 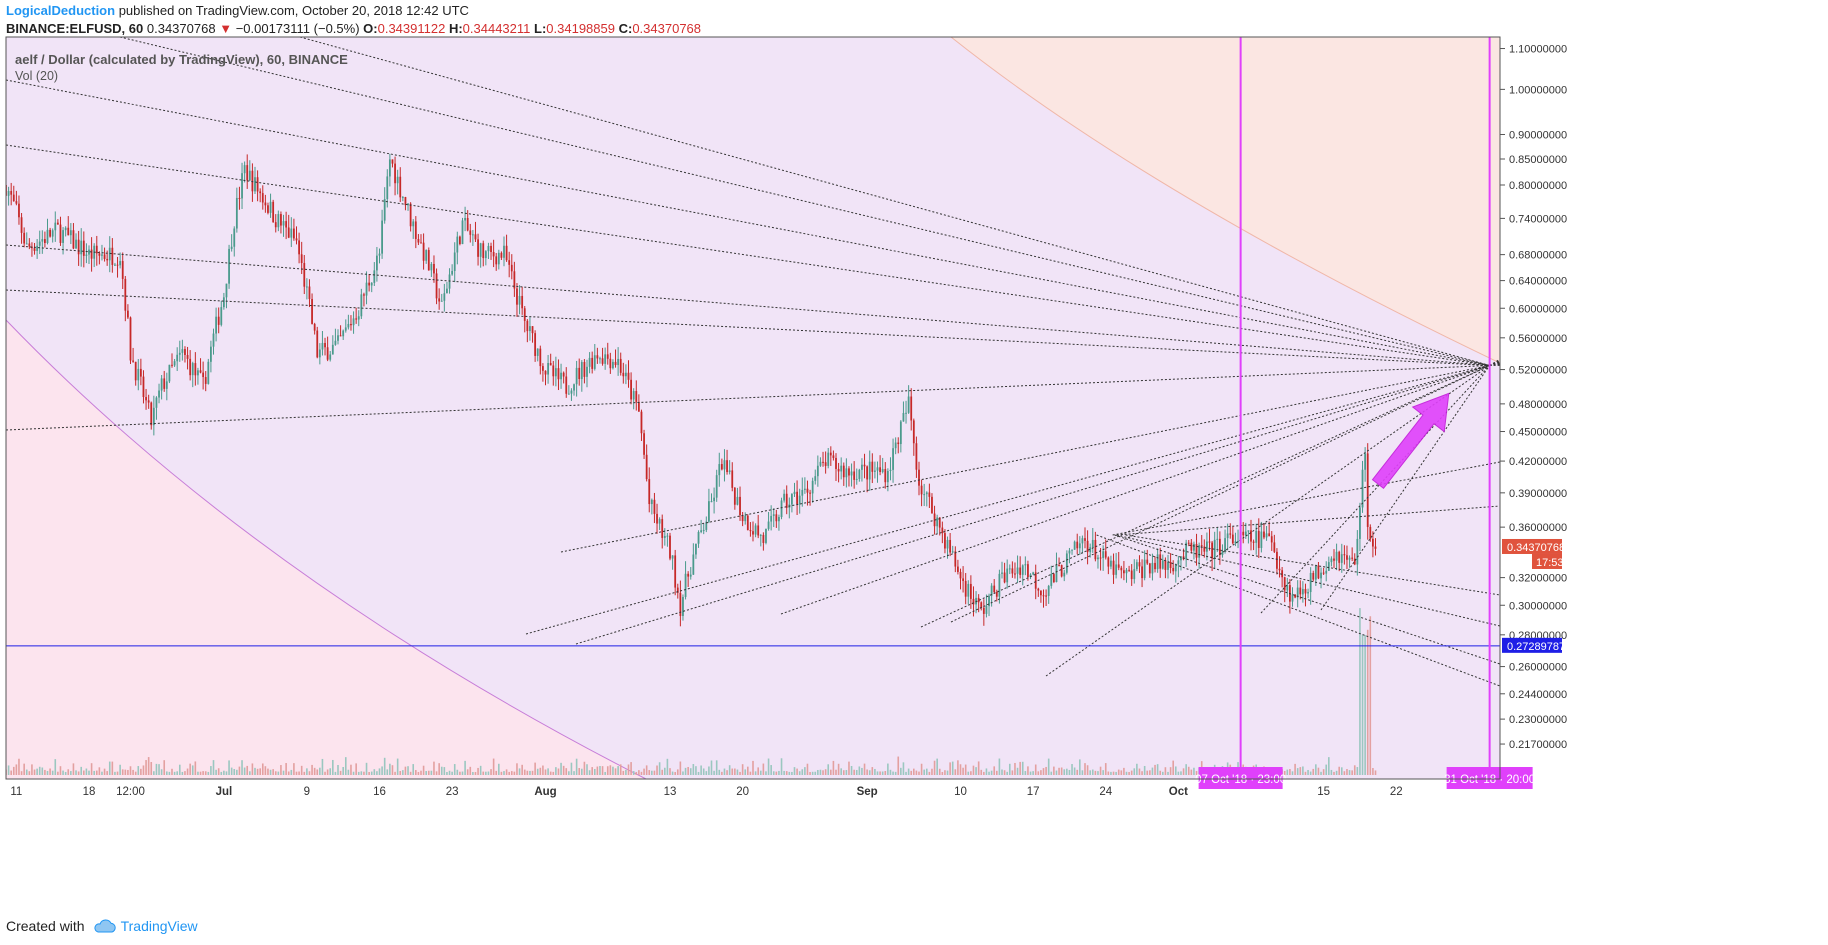 What do you see at coordinates (1489, 778) in the screenshot?
I see `vertical-marker-label-bg` at bounding box center [1489, 778].